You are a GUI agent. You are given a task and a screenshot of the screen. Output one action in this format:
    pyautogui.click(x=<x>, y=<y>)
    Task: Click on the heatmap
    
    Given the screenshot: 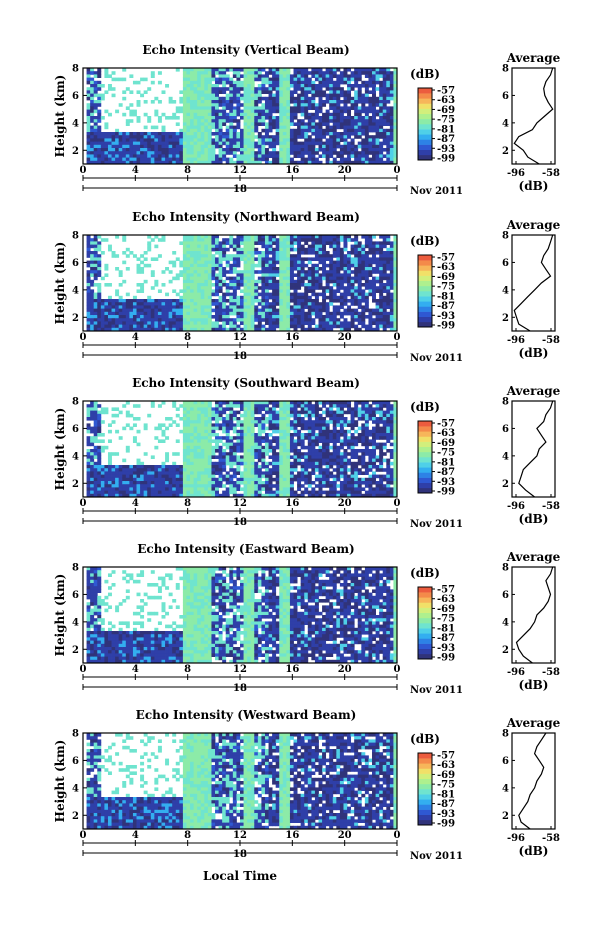 What is the action you would take?
    pyautogui.click(x=242, y=283)
    